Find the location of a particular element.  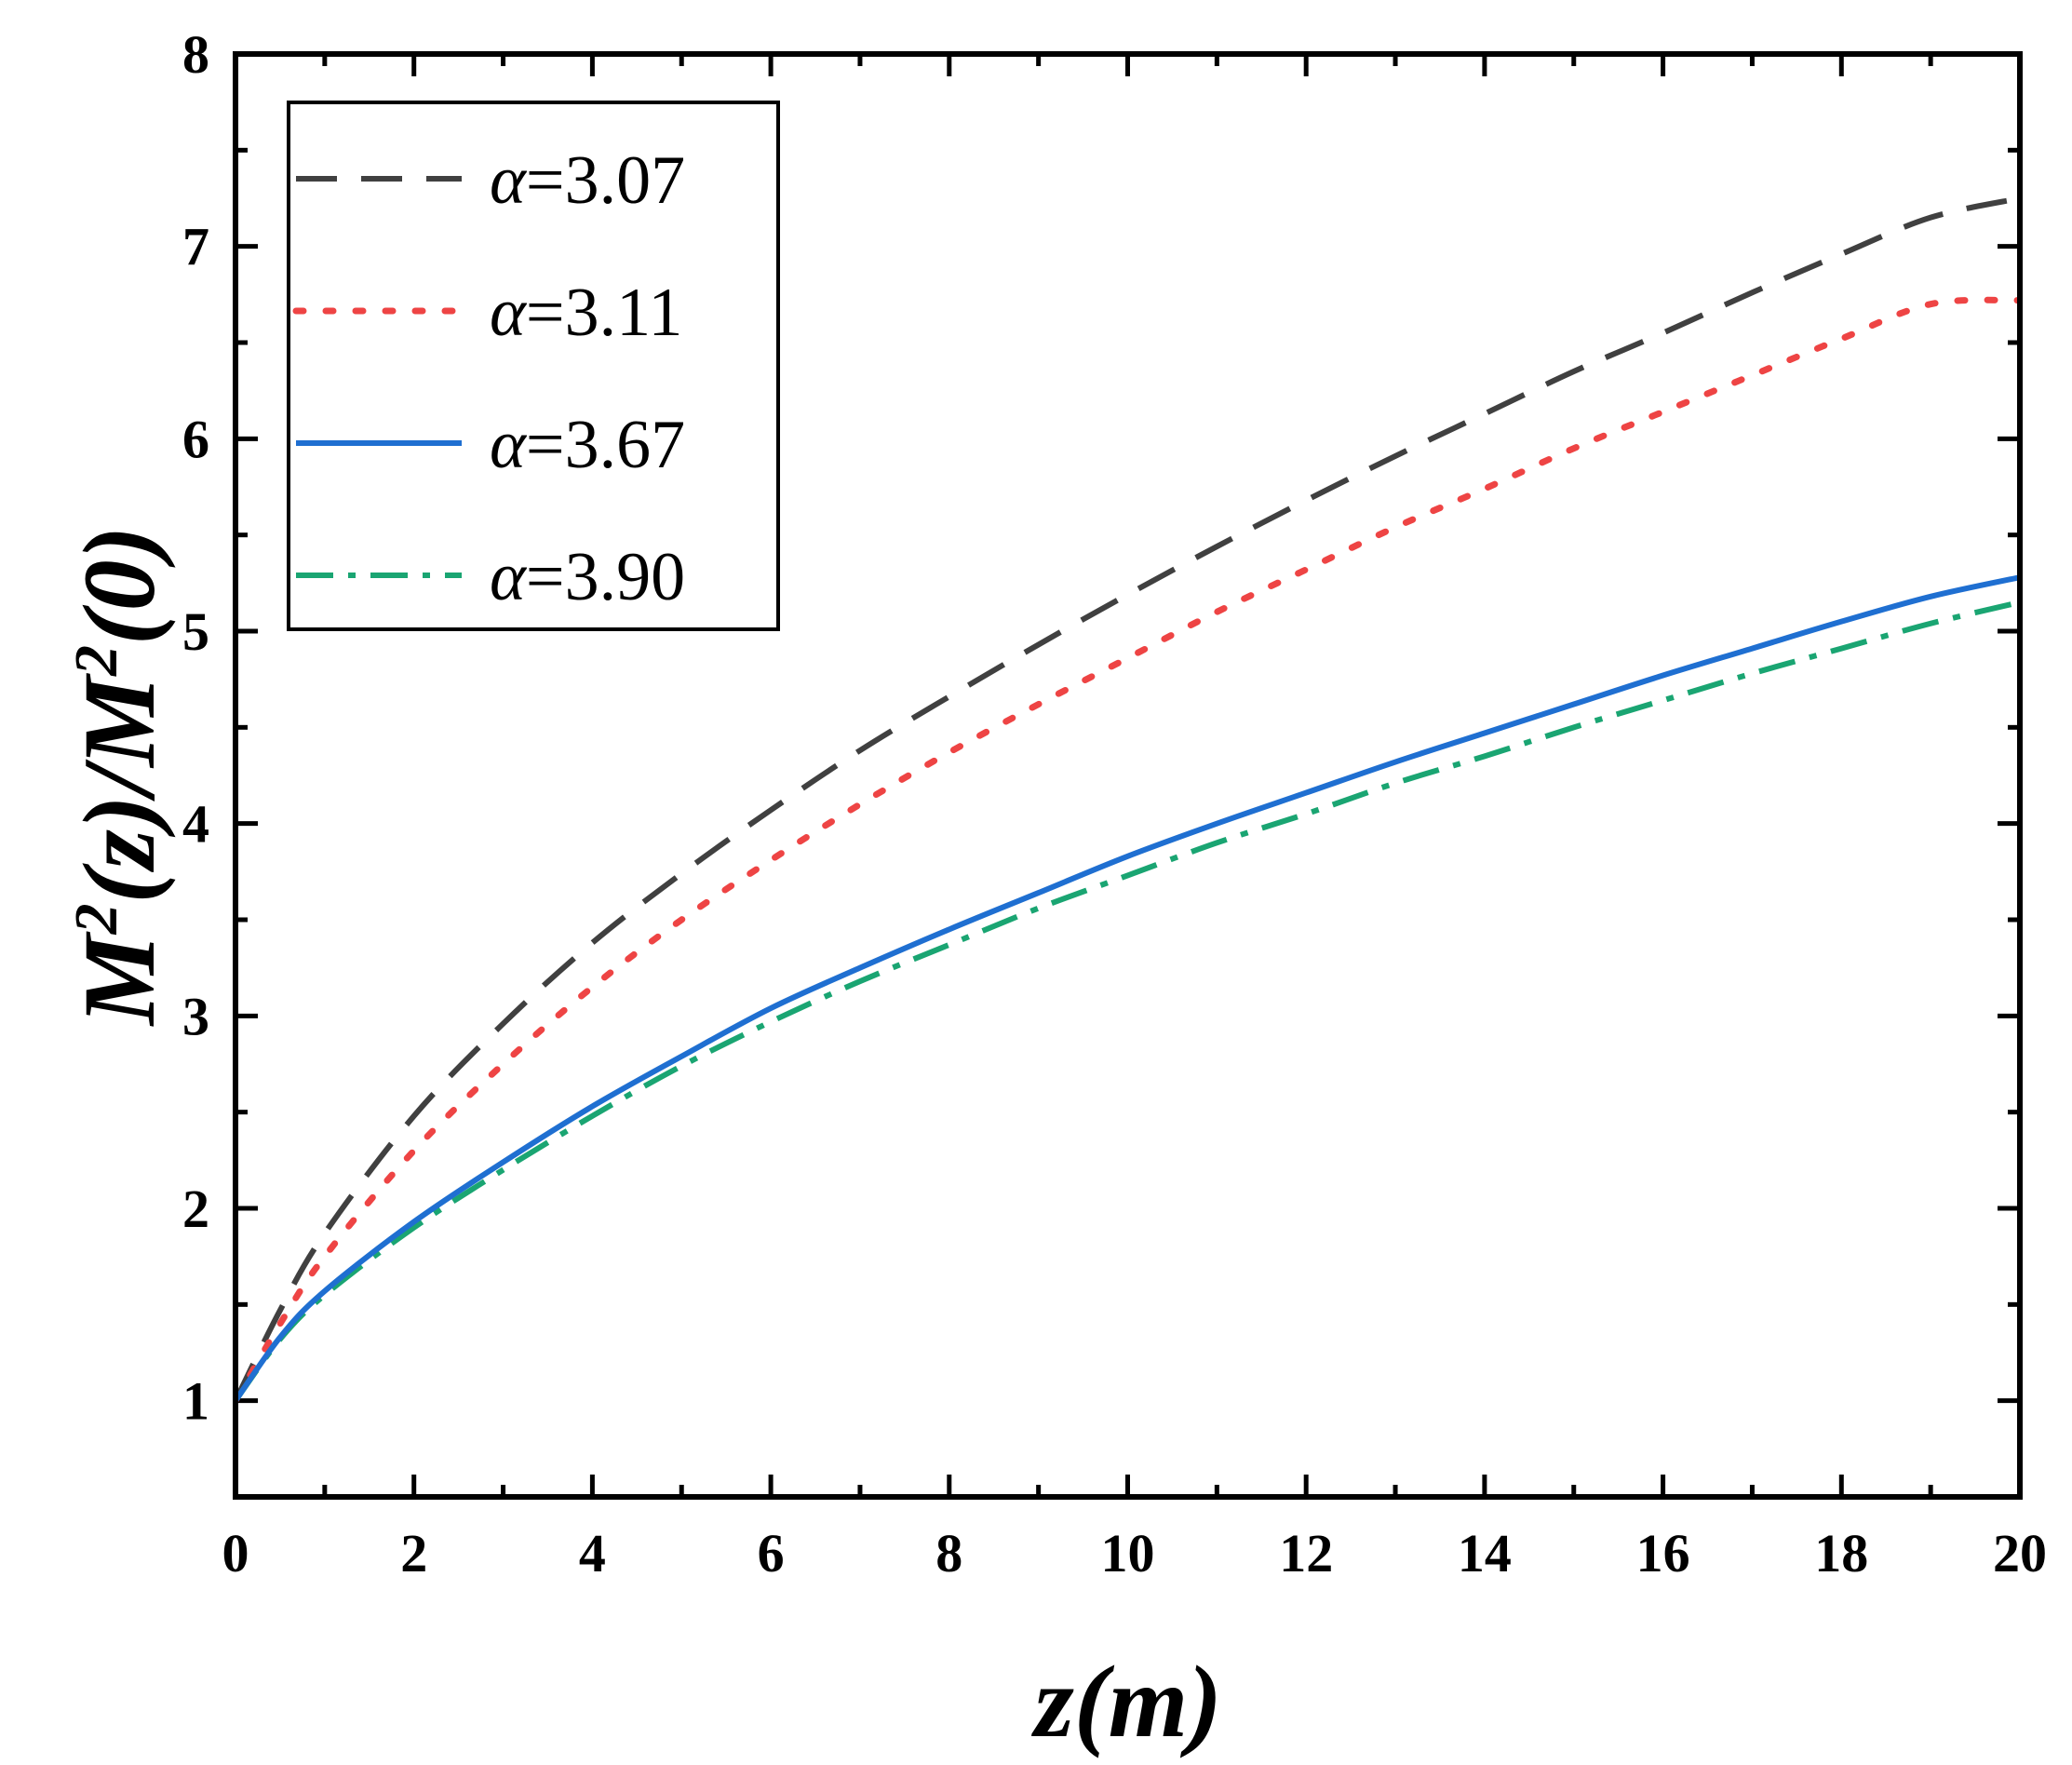

y-tick-label: 2 is located at coordinates (196, 1209).